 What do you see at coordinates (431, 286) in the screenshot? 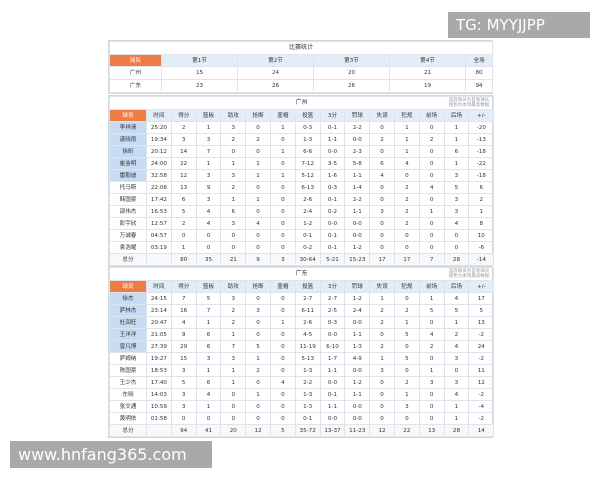
I see `header-cell: 前场` at bounding box center [431, 286].